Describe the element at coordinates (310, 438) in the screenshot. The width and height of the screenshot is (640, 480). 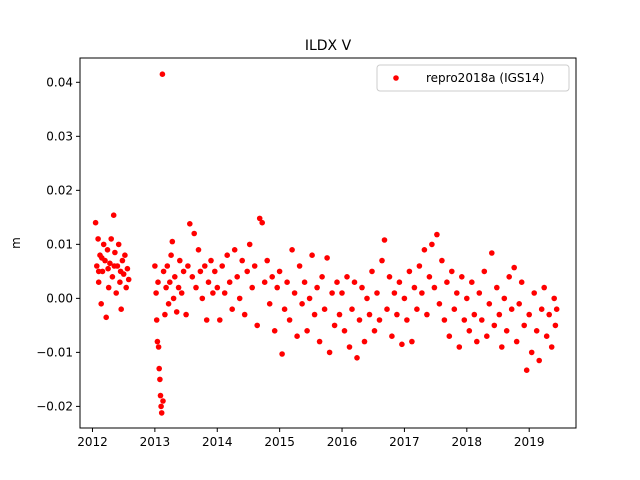
I see `x-axis-ticks: 2012 2013 2014 2015 2016 2017 2018 2019` at that location.